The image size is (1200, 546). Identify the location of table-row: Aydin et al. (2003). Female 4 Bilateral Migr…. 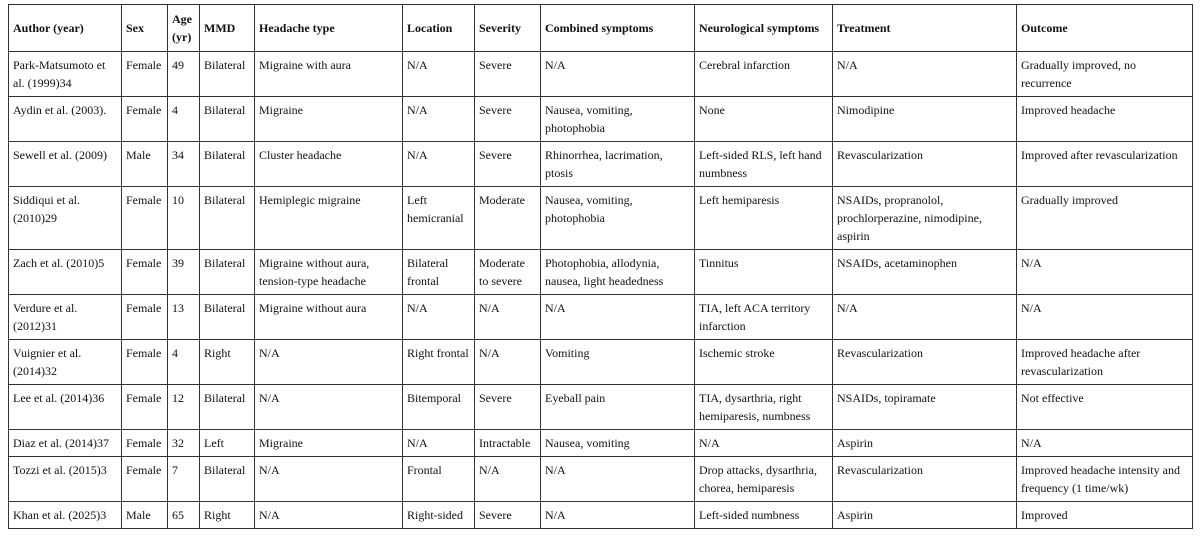
(600, 119).